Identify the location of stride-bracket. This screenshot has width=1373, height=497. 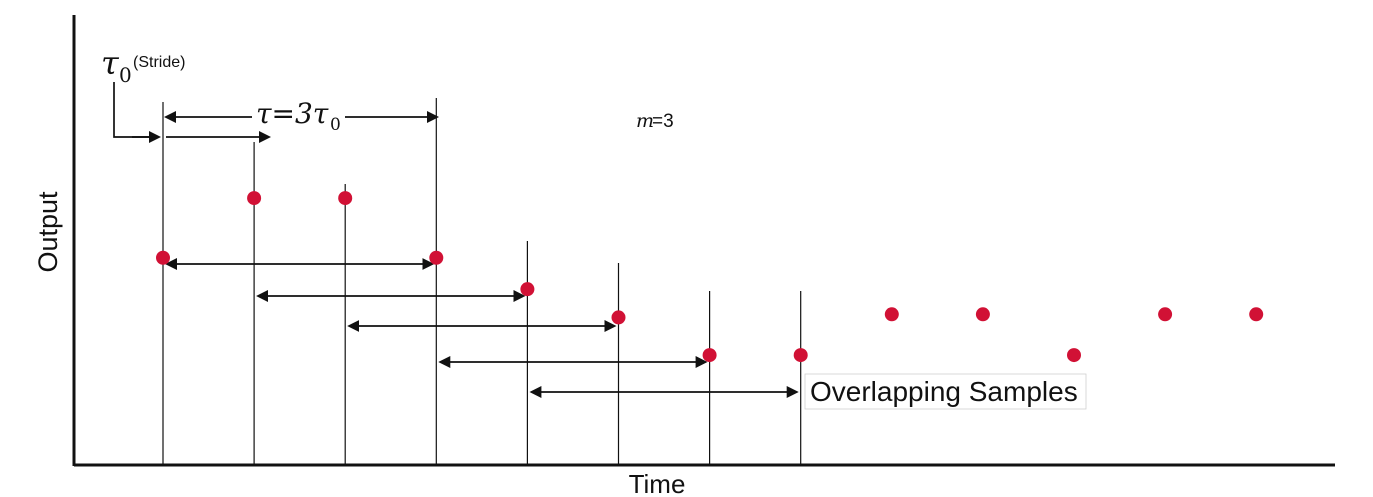
(136, 110).